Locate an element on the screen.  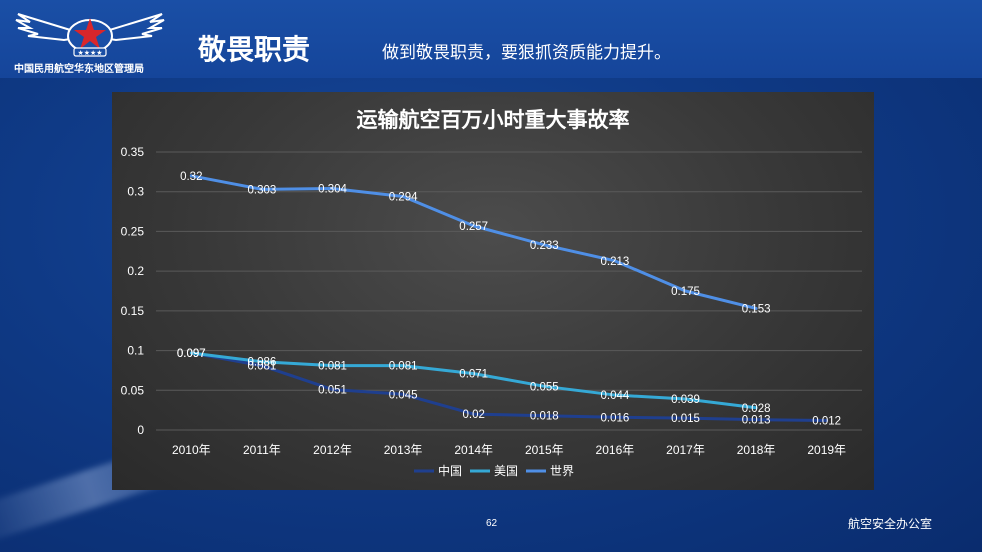
y-tick-label: 0.15 is located at coordinates (133, 311).